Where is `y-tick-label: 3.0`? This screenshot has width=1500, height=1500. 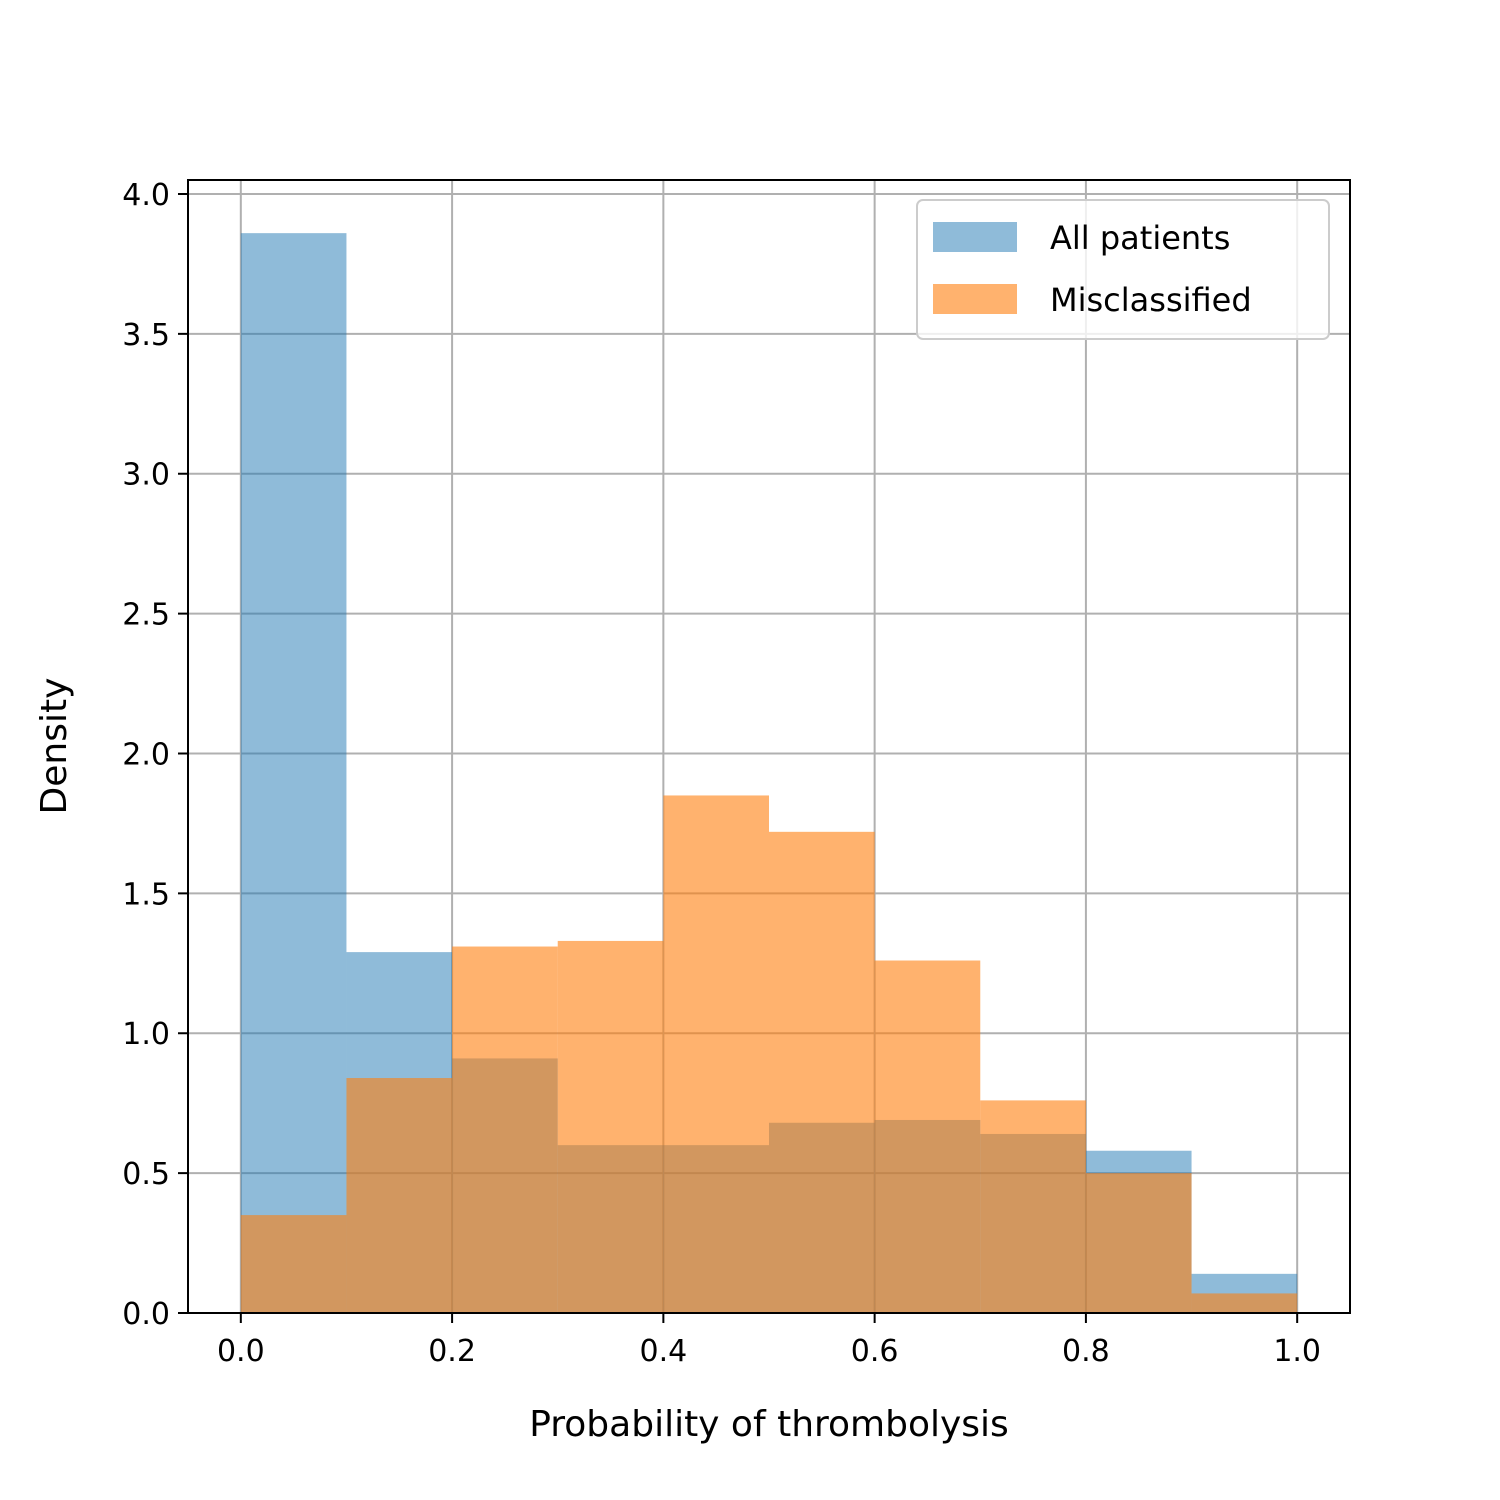 y-tick-label: 3.0 is located at coordinates (146, 475).